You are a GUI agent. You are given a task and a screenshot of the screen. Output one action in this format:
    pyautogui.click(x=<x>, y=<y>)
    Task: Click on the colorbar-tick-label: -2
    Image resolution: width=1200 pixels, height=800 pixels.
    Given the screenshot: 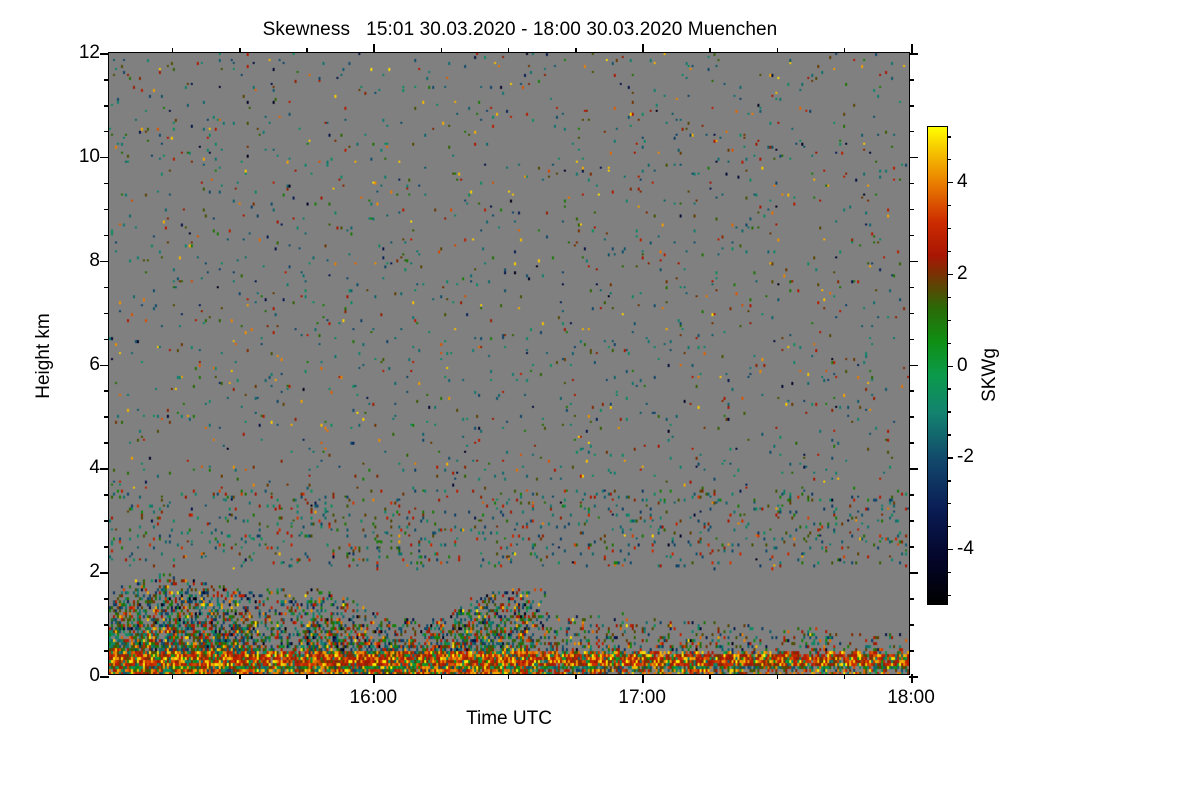 What is the action you would take?
    pyautogui.click(x=965, y=457)
    